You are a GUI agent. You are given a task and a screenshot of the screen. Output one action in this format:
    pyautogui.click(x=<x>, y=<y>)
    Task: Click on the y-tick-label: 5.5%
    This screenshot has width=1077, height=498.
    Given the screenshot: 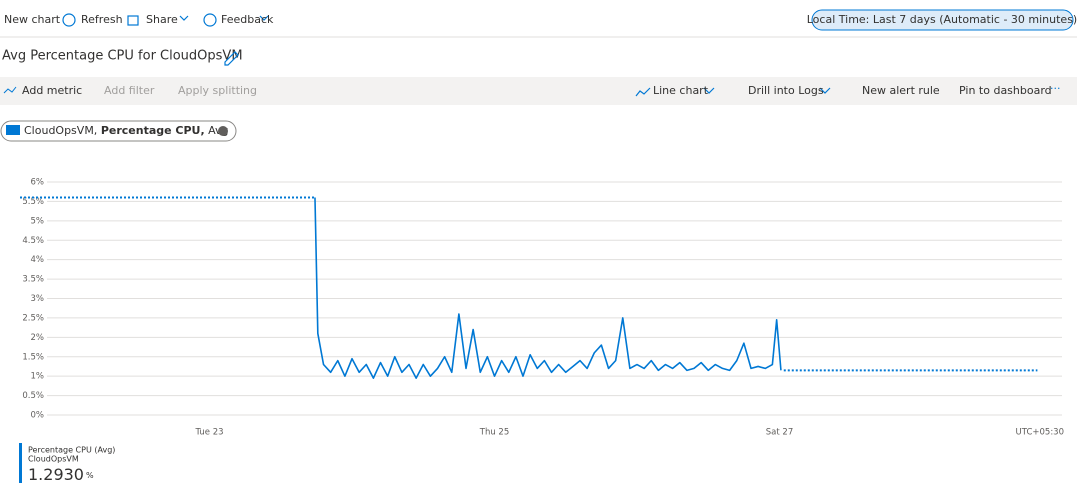 What is the action you would take?
    pyautogui.click(x=33, y=202)
    